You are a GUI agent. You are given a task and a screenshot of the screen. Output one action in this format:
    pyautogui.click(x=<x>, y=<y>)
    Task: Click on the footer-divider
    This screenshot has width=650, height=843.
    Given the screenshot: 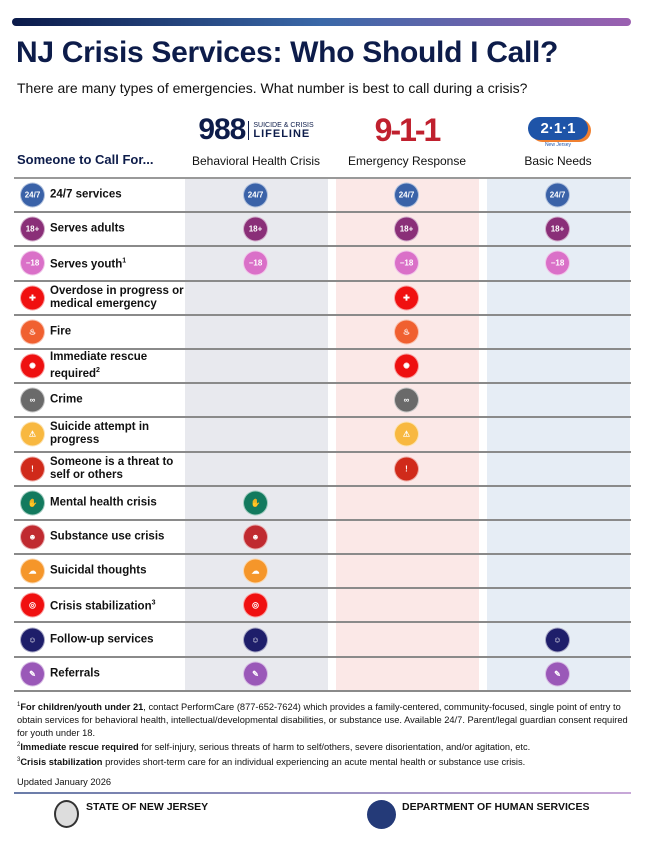 What is the action you would take?
    pyautogui.click(x=322, y=793)
    